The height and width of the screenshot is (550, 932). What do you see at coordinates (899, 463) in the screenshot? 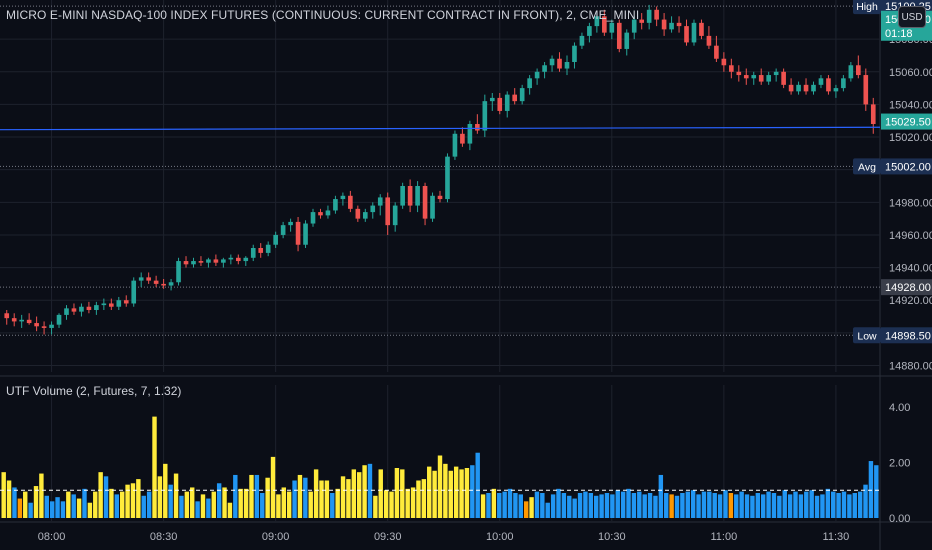
I see `volume-tick-label: 2.00` at bounding box center [899, 463].